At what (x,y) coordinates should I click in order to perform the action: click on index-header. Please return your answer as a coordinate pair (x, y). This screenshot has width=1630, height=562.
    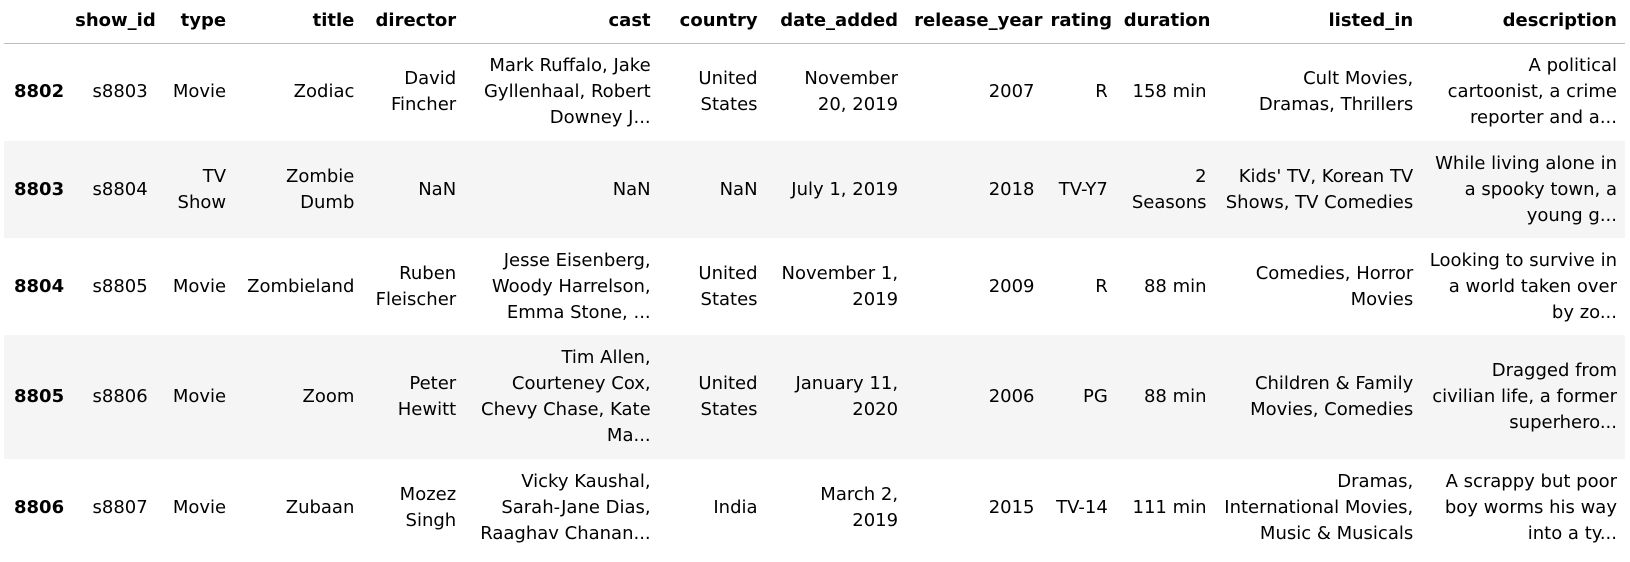
    Looking at the image, I should click on (36, 22).